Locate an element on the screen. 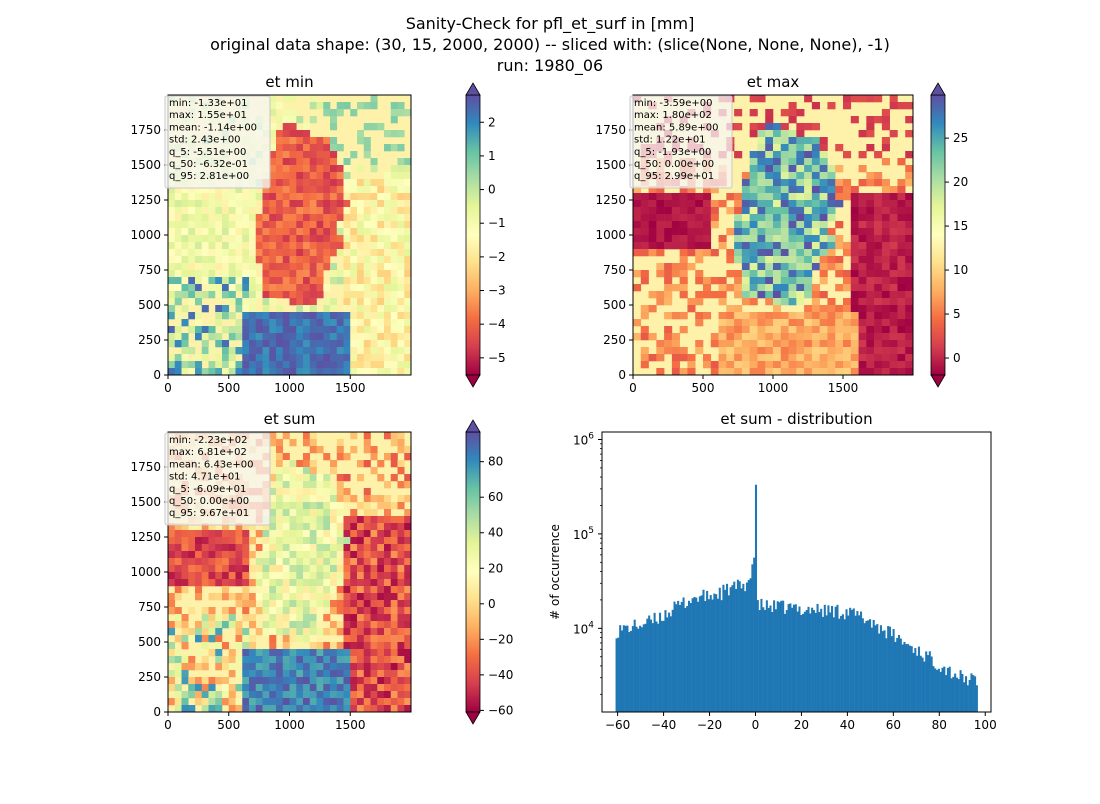  panel-title: et min is located at coordinates (289, 82).